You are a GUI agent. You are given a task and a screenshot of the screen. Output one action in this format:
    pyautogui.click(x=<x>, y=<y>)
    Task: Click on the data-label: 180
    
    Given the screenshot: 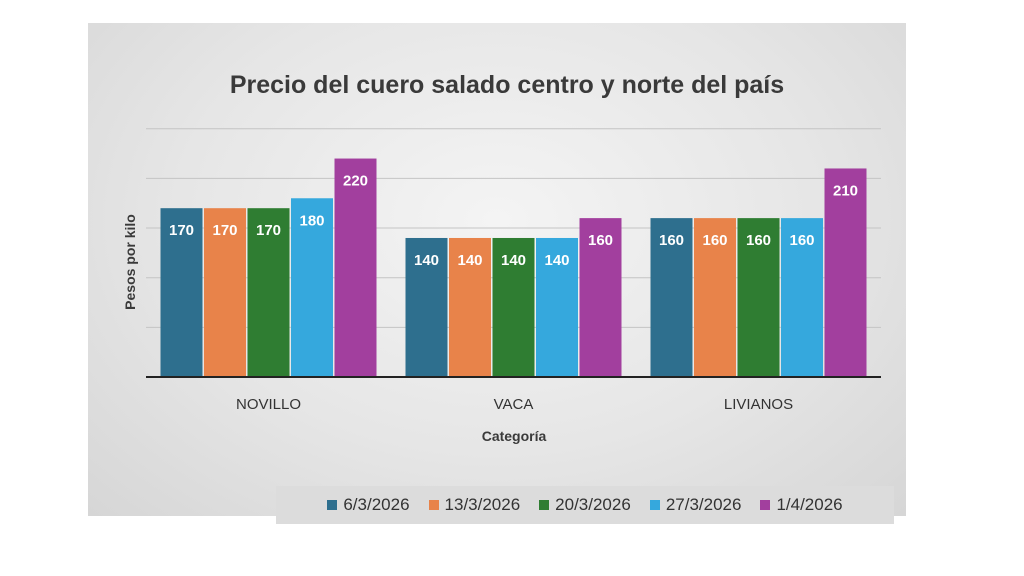 What is the action you would take?
    pyautogui.click(x=311, y=220)
    